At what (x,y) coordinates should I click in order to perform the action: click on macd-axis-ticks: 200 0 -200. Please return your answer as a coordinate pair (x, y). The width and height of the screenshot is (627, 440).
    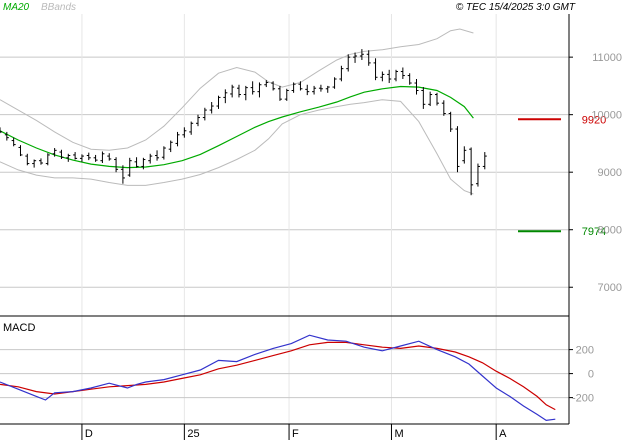
    Looking at the image, I should click on (581, 375).